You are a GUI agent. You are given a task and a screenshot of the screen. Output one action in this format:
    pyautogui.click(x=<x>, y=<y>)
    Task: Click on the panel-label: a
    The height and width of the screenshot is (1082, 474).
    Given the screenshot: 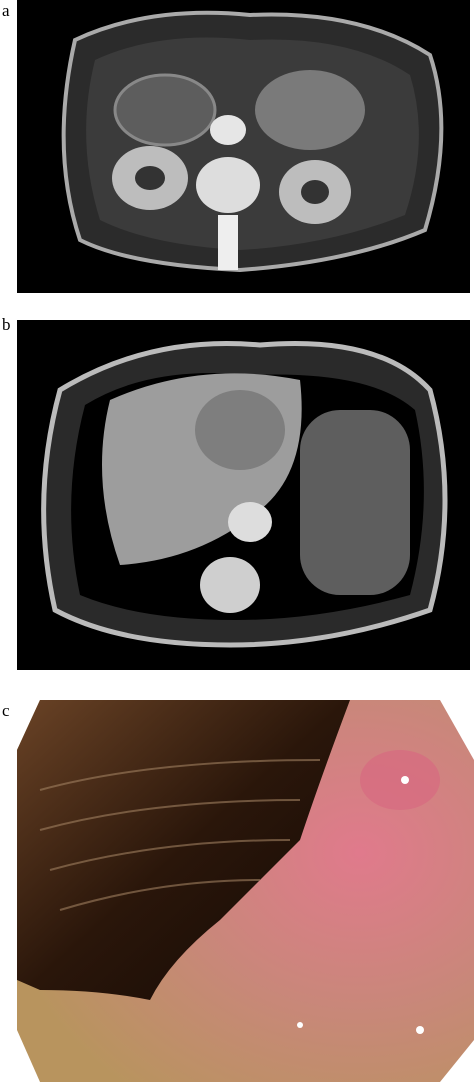 What is the action you would take?
    pyautogui.click(x=6, y=10)
    